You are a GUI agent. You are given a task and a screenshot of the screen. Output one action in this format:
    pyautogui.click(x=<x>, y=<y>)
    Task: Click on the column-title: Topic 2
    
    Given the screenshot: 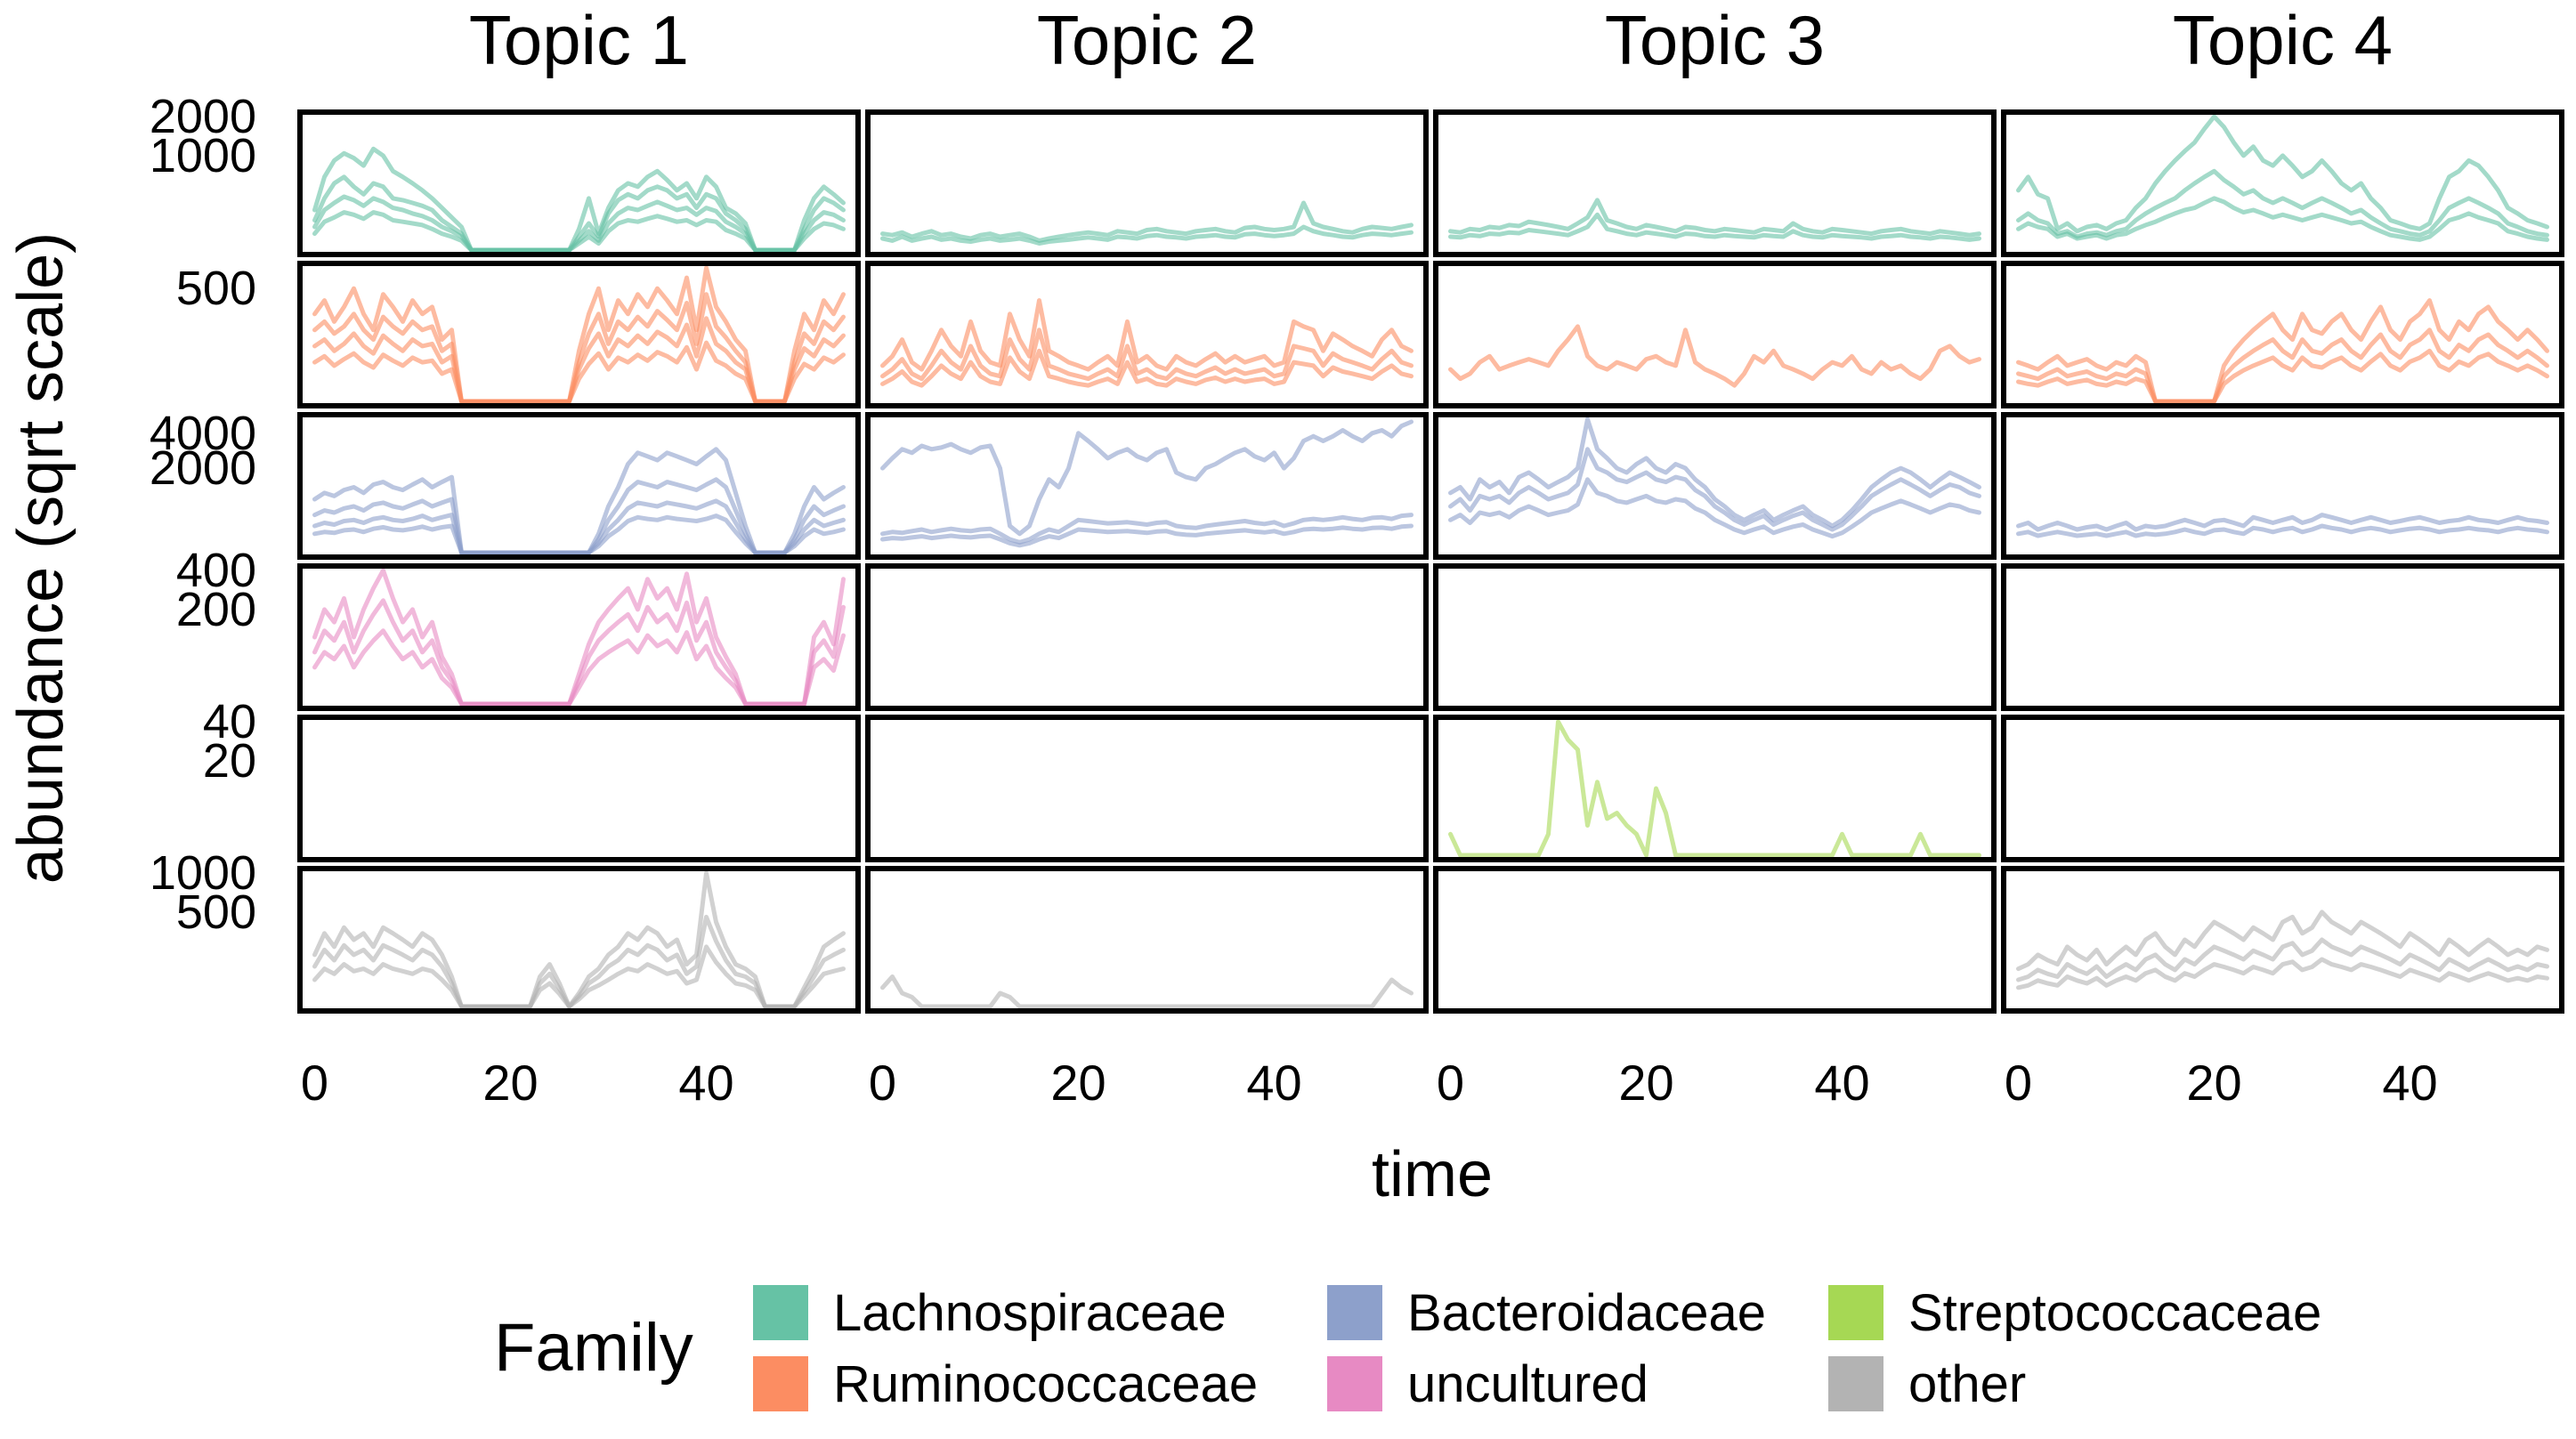 What is the action you would take?
    pyautogui.click(x=1147, y=40)
    